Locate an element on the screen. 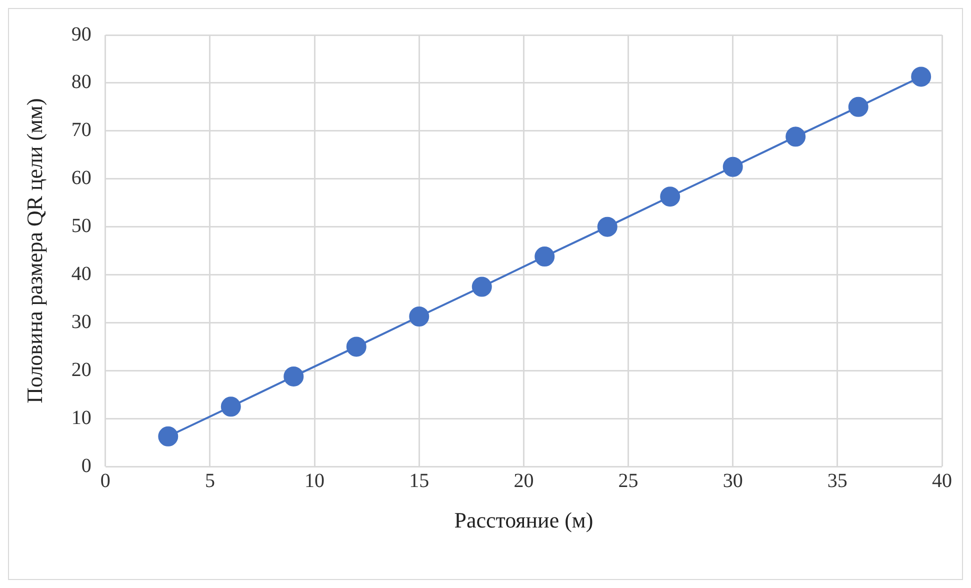 This screenshot has height=588, width=971. x-tick-label: 10 is located at coordinates (314, 481).